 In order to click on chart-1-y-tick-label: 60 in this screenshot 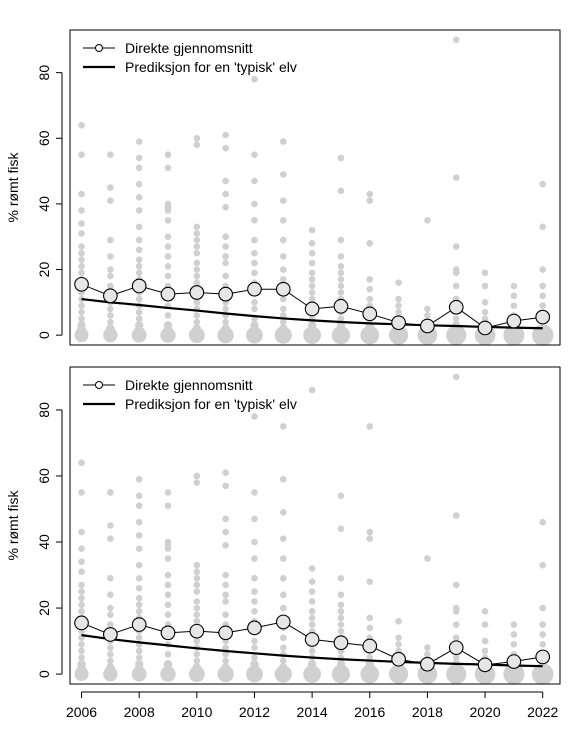, I will do `click(44, 138)`.